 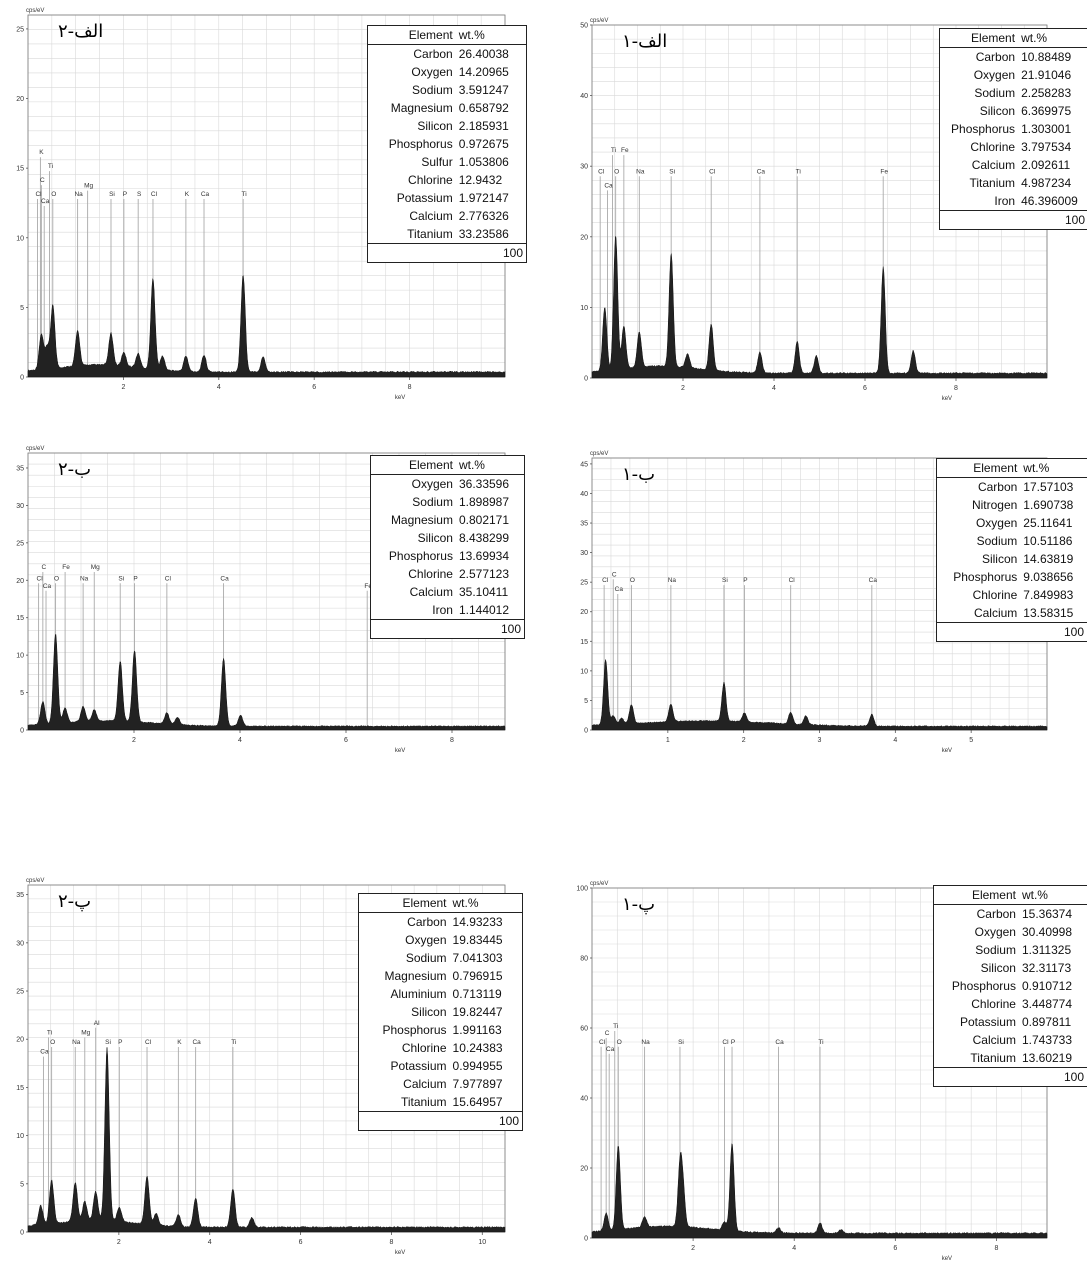 What do you see at coordinates (179, 1042) in the screenshot?
I see `element-marker-label: K` at bounding box center [179, 1042].